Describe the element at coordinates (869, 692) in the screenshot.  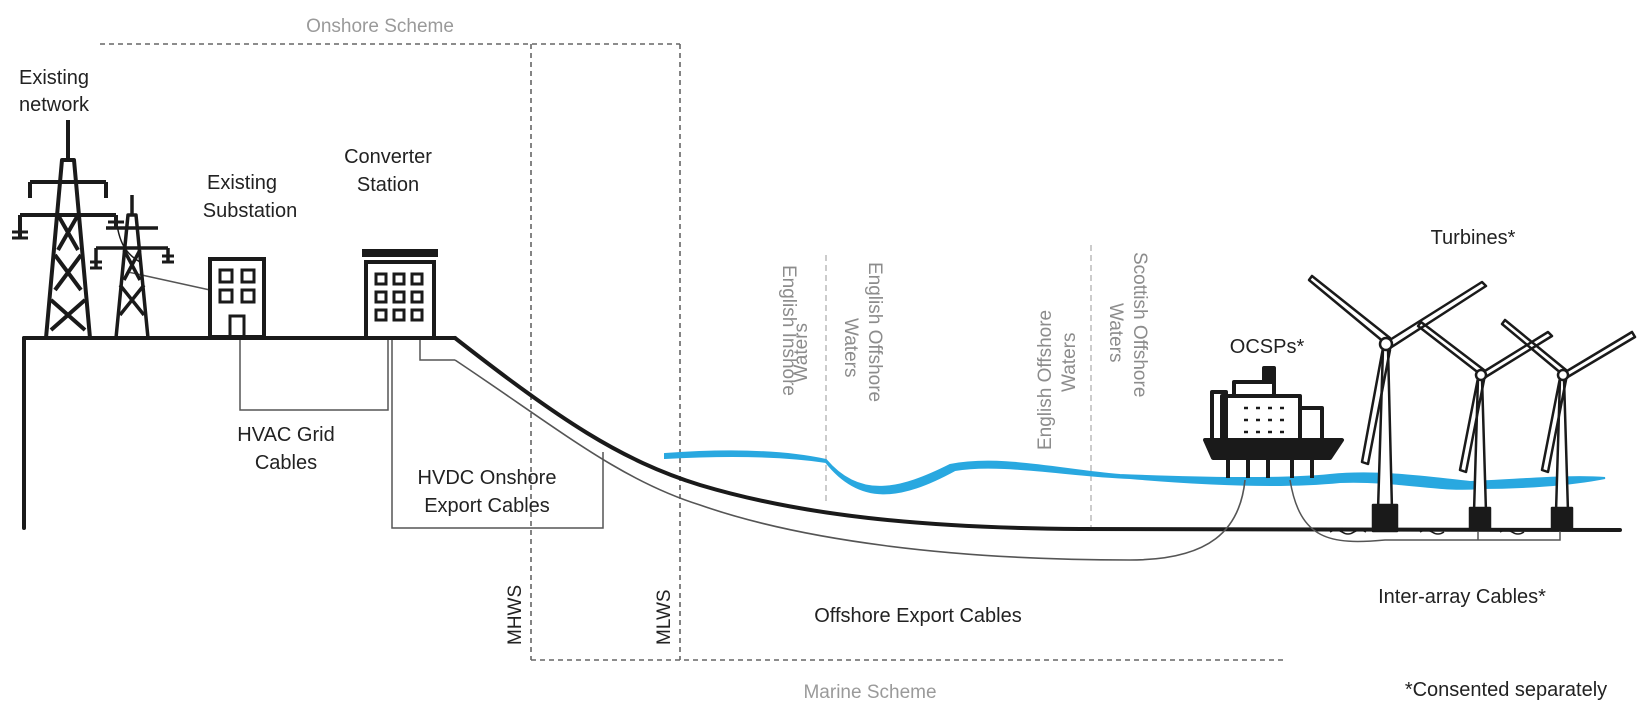
I see `marine-scheme-label: Marine Scheme` at that location.